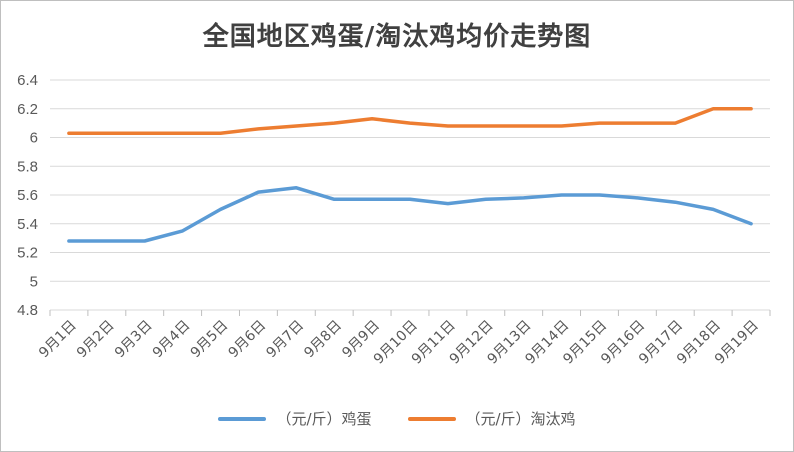  I want to click on legend-swatch-hen, so click(431, 418).